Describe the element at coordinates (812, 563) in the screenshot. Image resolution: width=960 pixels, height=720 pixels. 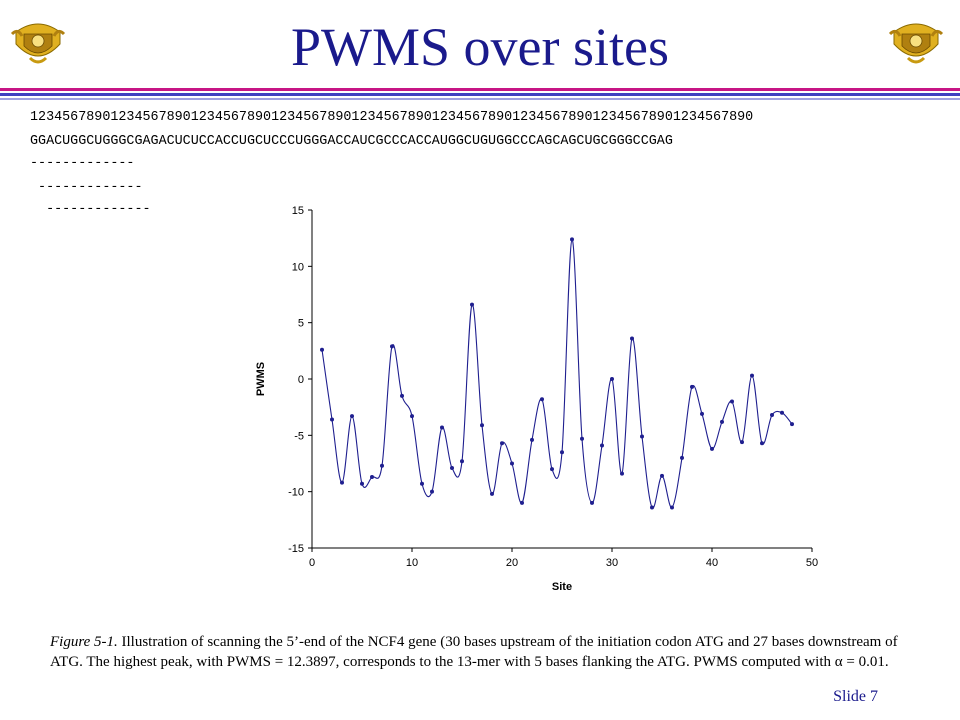
I see `x-tick-label: 50` at that location.